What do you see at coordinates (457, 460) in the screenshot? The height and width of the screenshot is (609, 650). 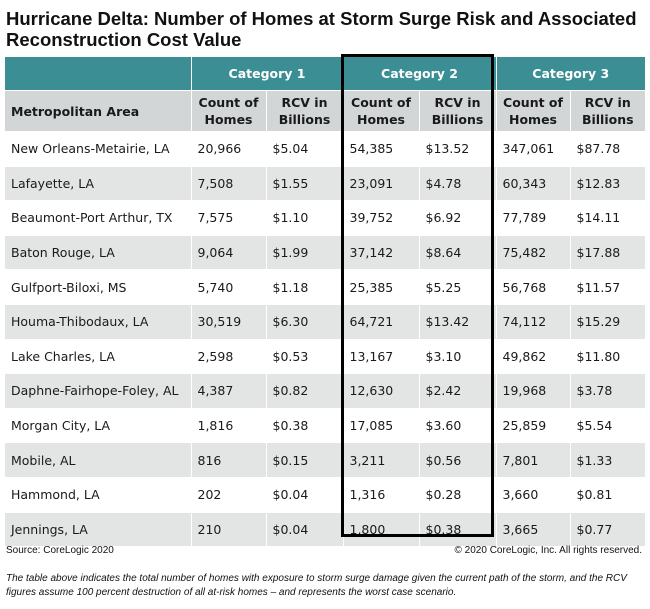 I see `cat2-rcv-cell: $0.56` at bounding box center [457, 460].